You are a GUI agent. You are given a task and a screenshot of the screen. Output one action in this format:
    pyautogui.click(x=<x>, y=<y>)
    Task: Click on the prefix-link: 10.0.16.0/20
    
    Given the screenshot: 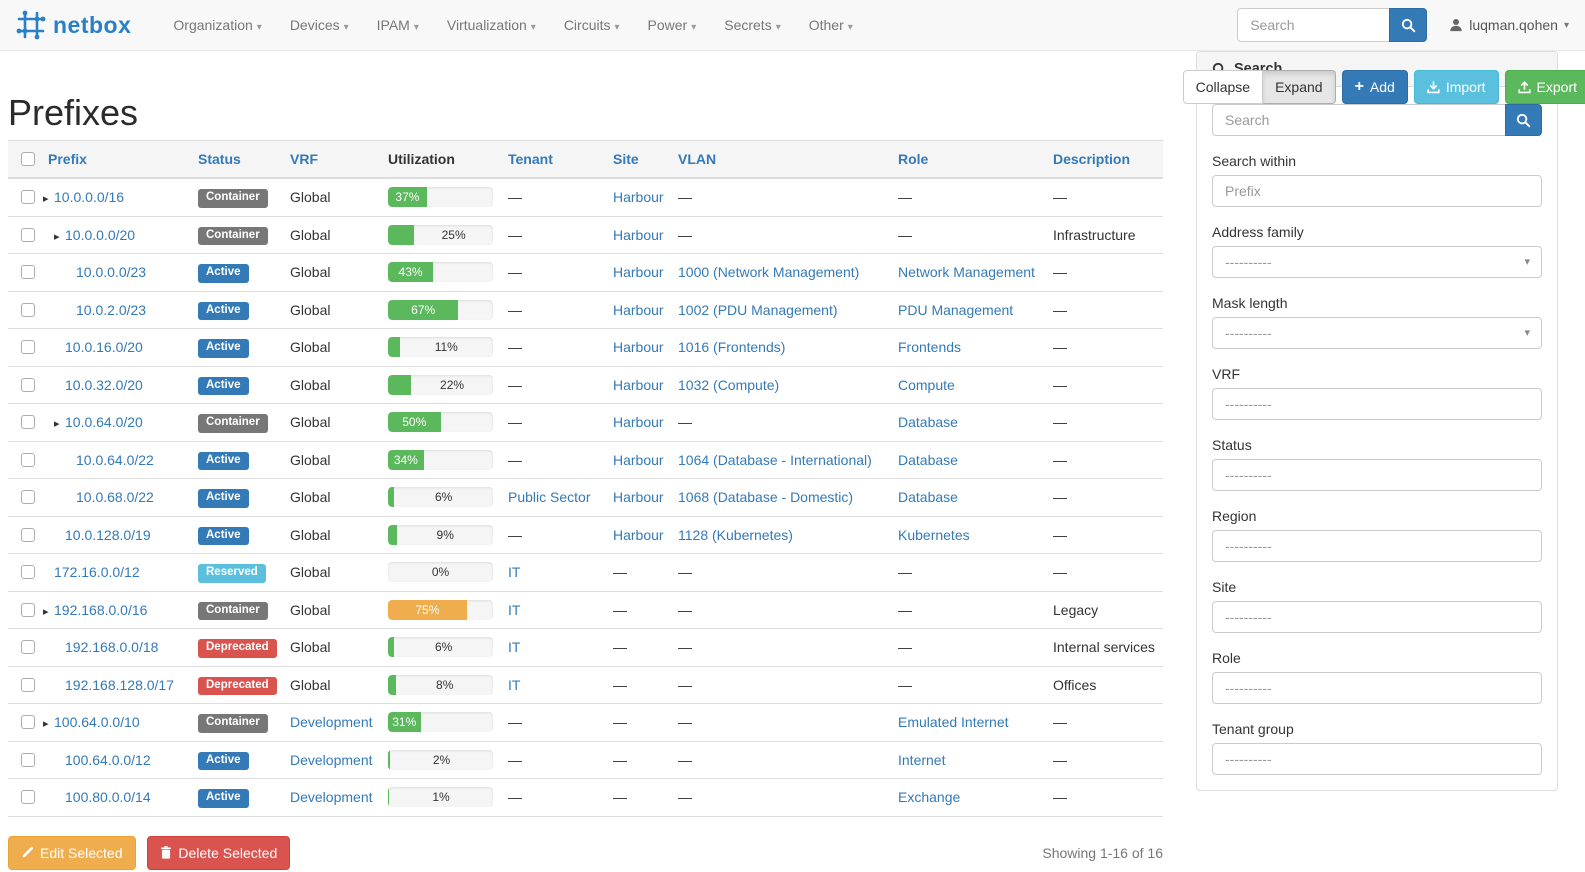 What is the action you would take?
    pyautogui.click(x=104, y=347)
    